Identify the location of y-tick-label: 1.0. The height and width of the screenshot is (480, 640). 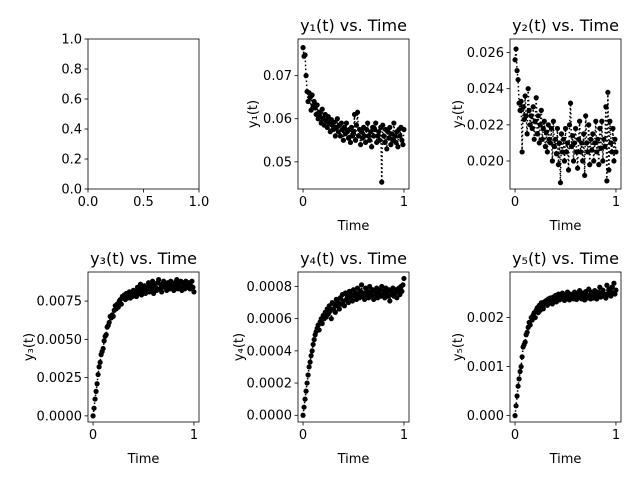
(71, 40).